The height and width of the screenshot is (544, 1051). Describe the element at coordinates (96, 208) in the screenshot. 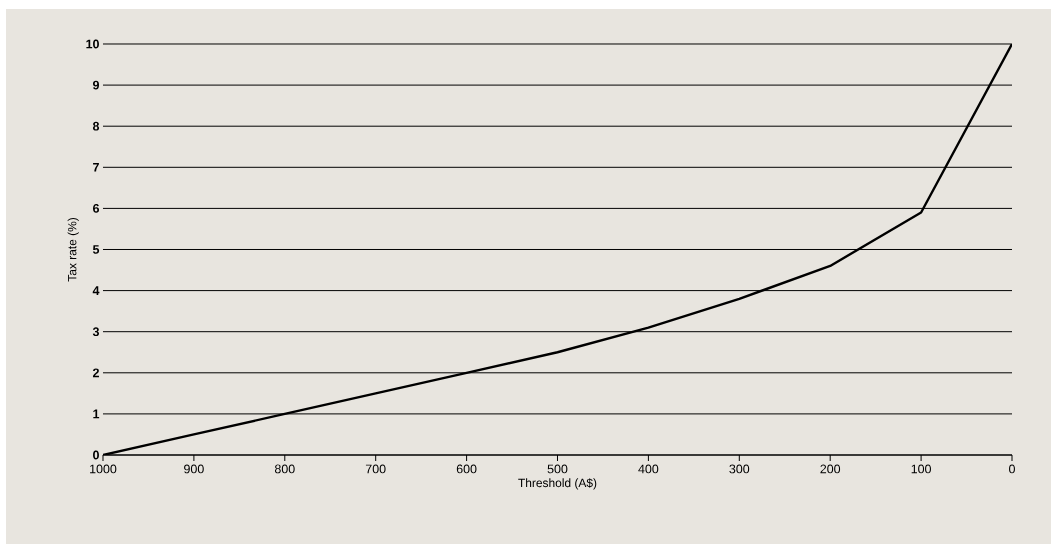

I see `y-tick-label: 6` at that location.